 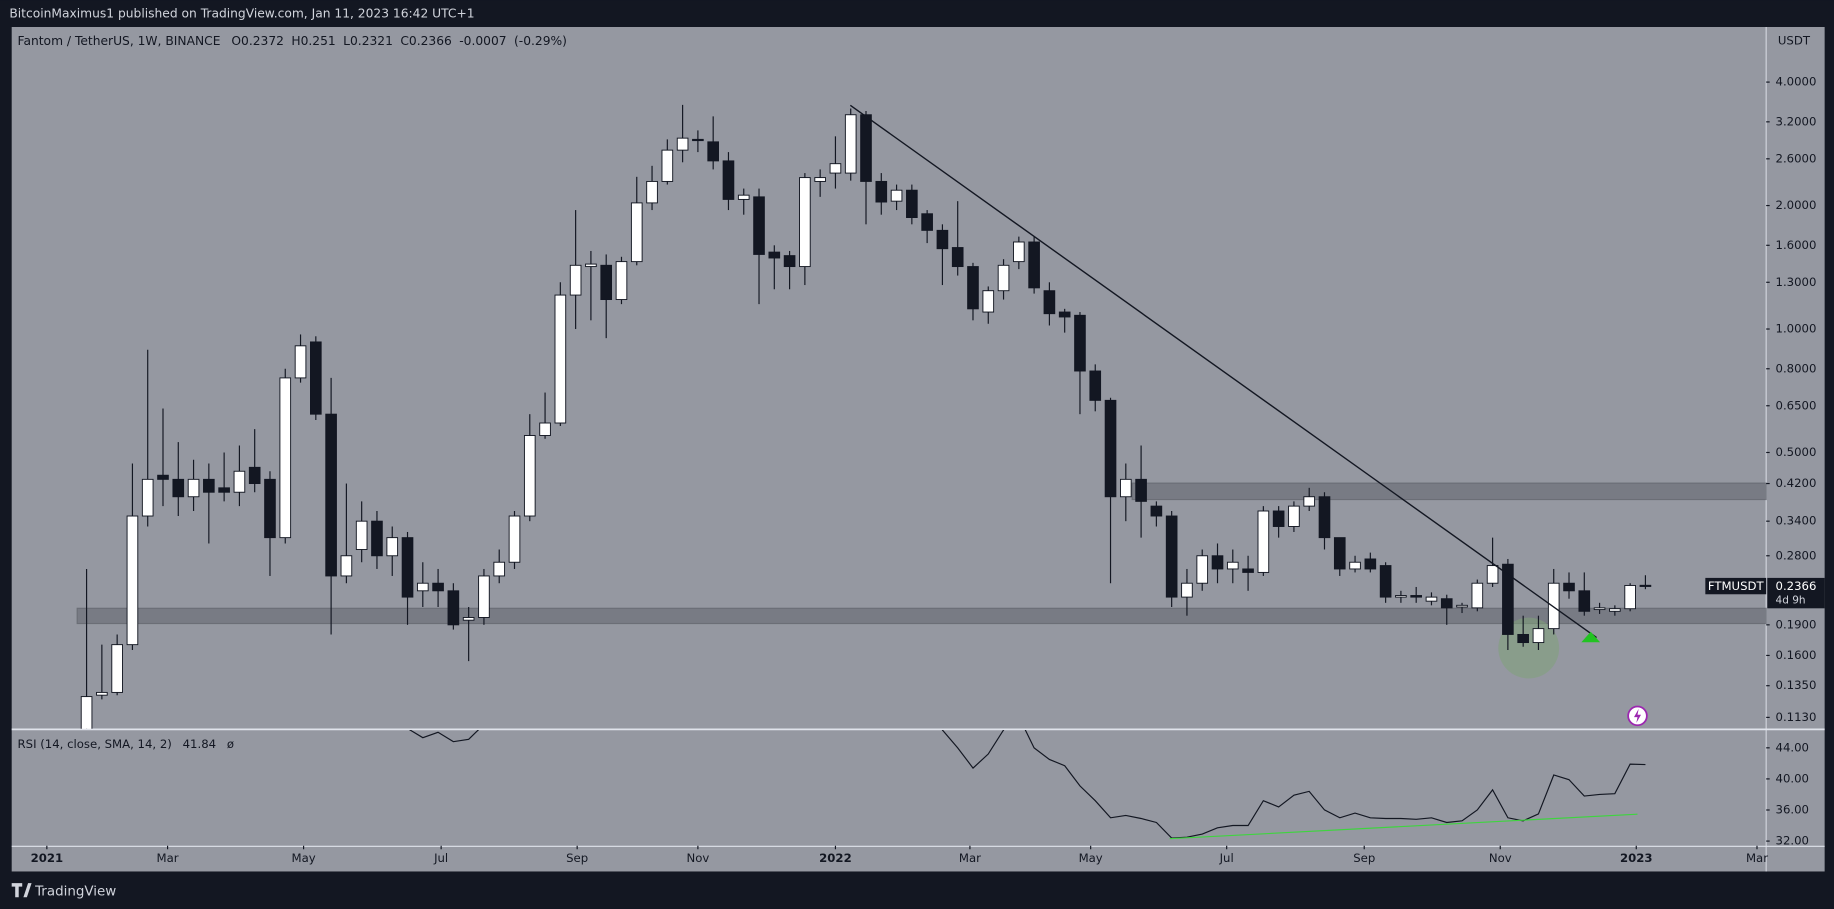 I want to click on event-icon-bolt, so click(x=1637, y=715).